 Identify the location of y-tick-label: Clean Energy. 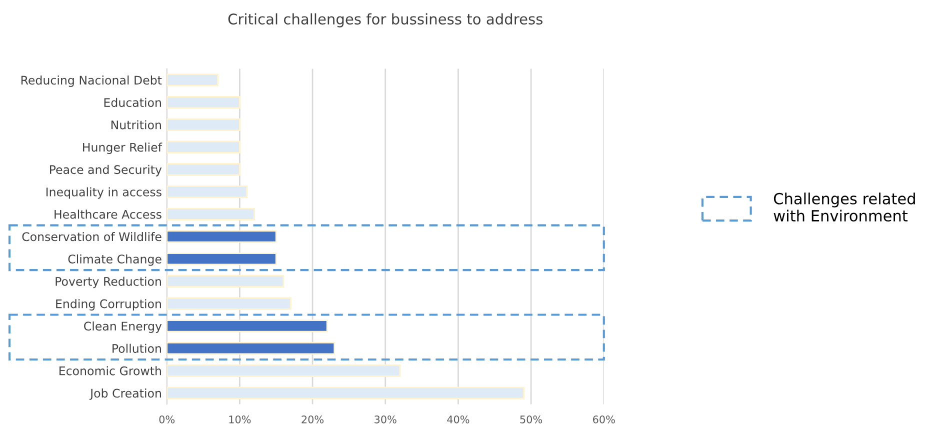
(123, 327).